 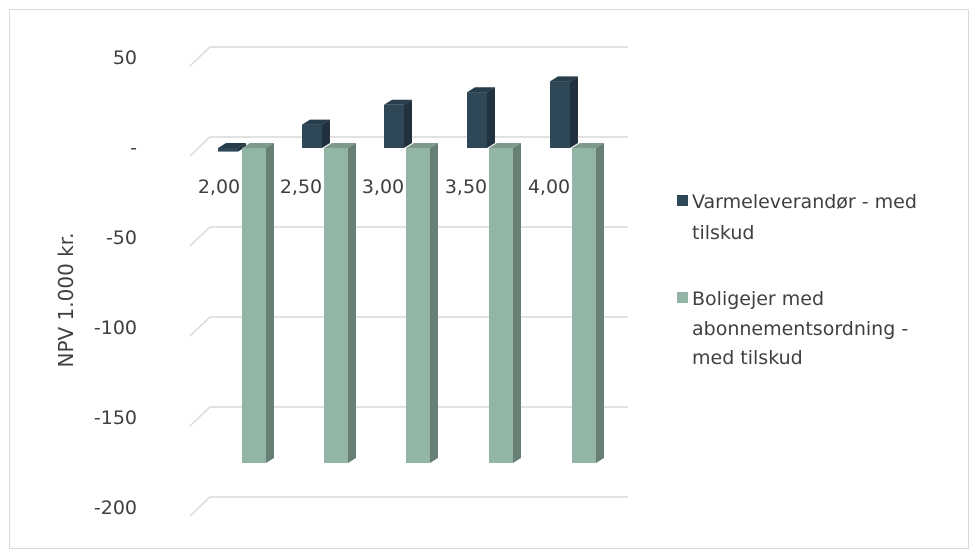 I want to click on y-tick-label: -150, so click(x=115, y=418).